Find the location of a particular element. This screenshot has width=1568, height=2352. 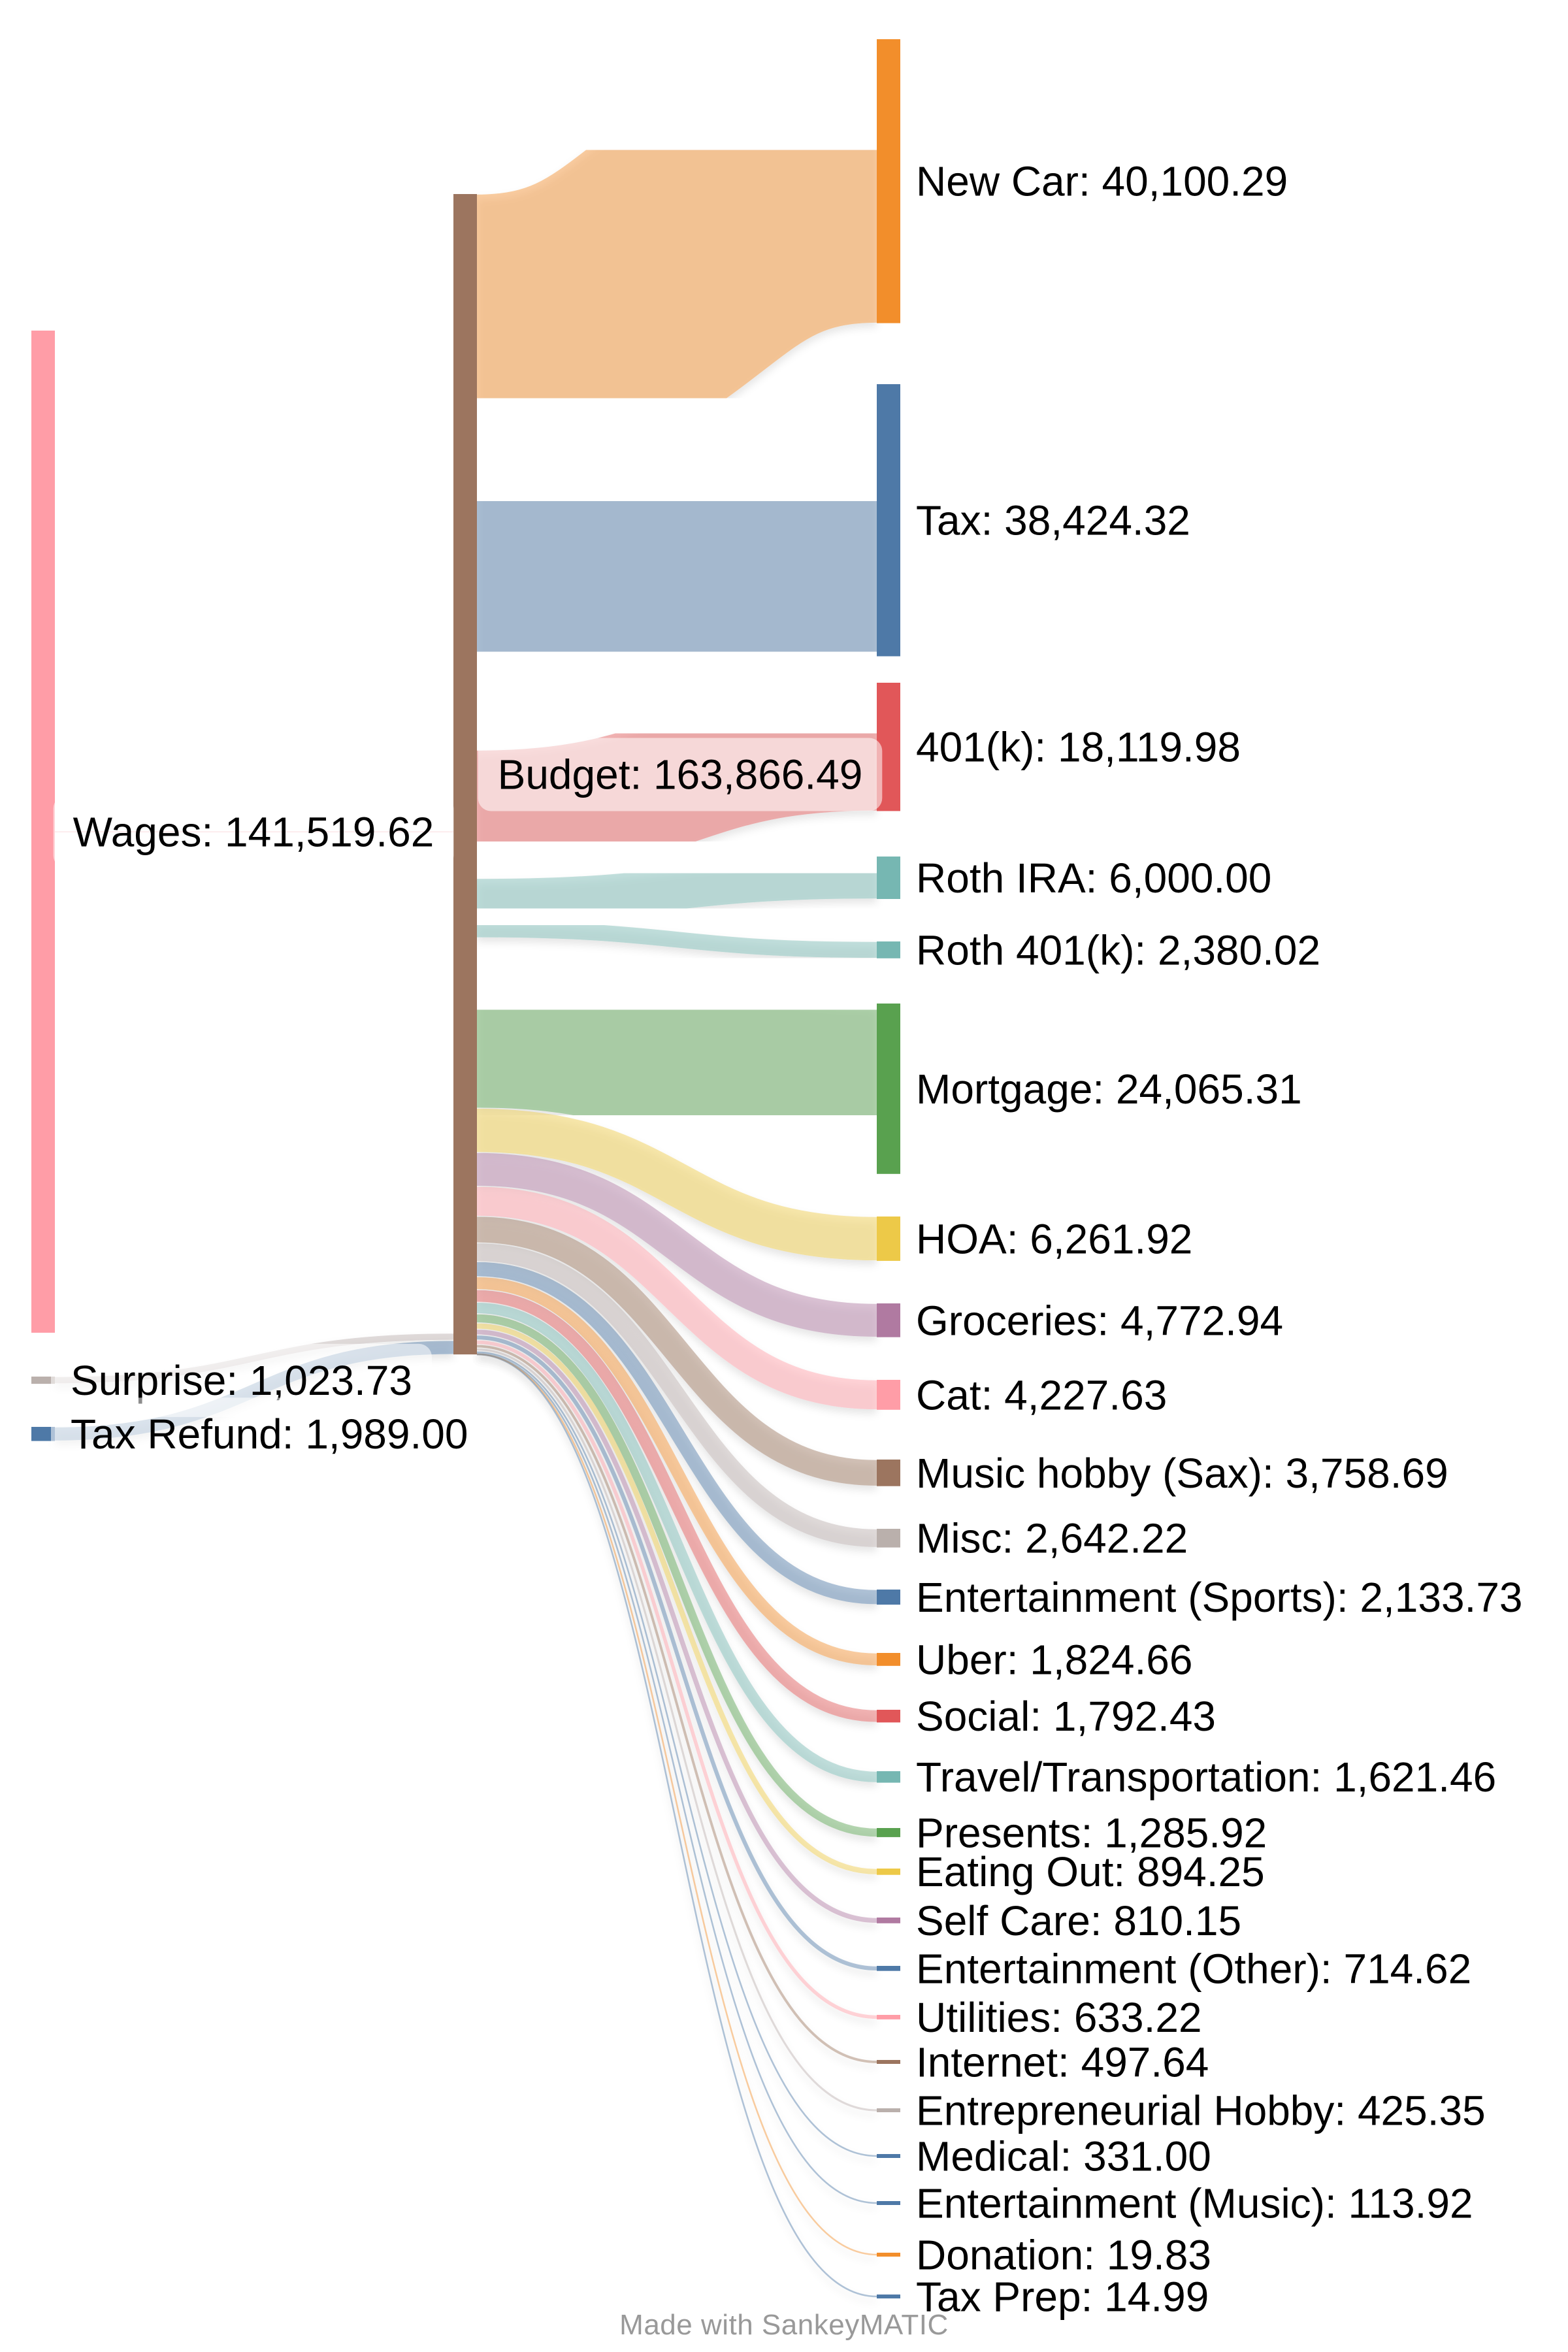

node-budget is located at coordinates (465, 774).